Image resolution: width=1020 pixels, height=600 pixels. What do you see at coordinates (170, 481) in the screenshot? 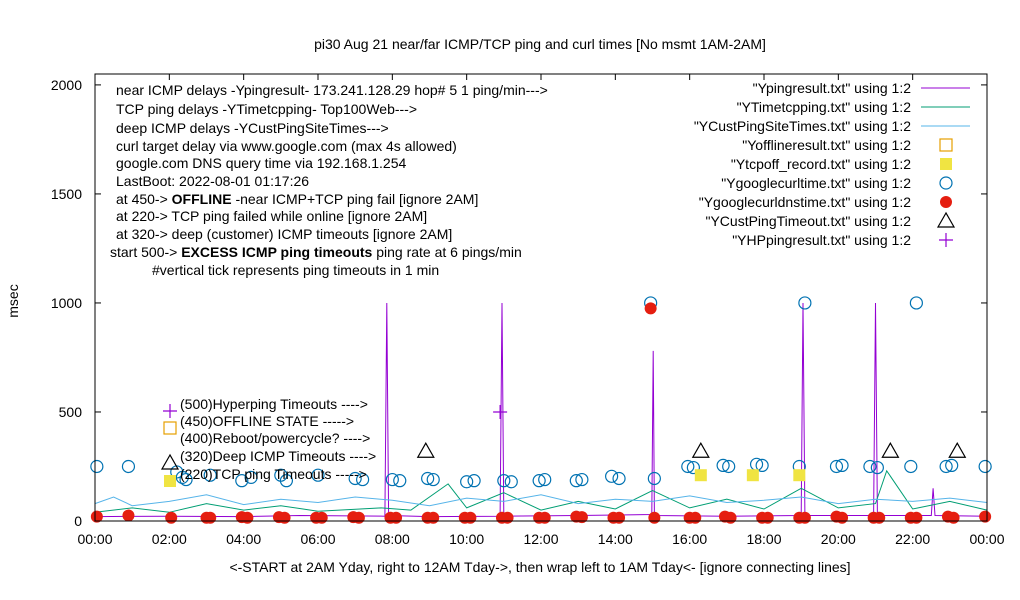
I see `key-marker` at bounding box center [170, 481].